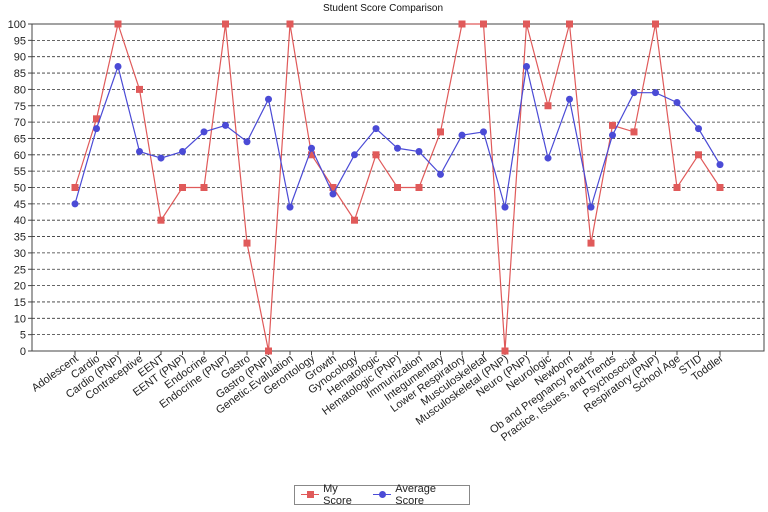 Image resolution: width=768 pixels, height=512 pixels. What do you see at coordinates (20, 254) in the screenshot?
I see `y-tick-label: 30` at bounding box center [20, 254].